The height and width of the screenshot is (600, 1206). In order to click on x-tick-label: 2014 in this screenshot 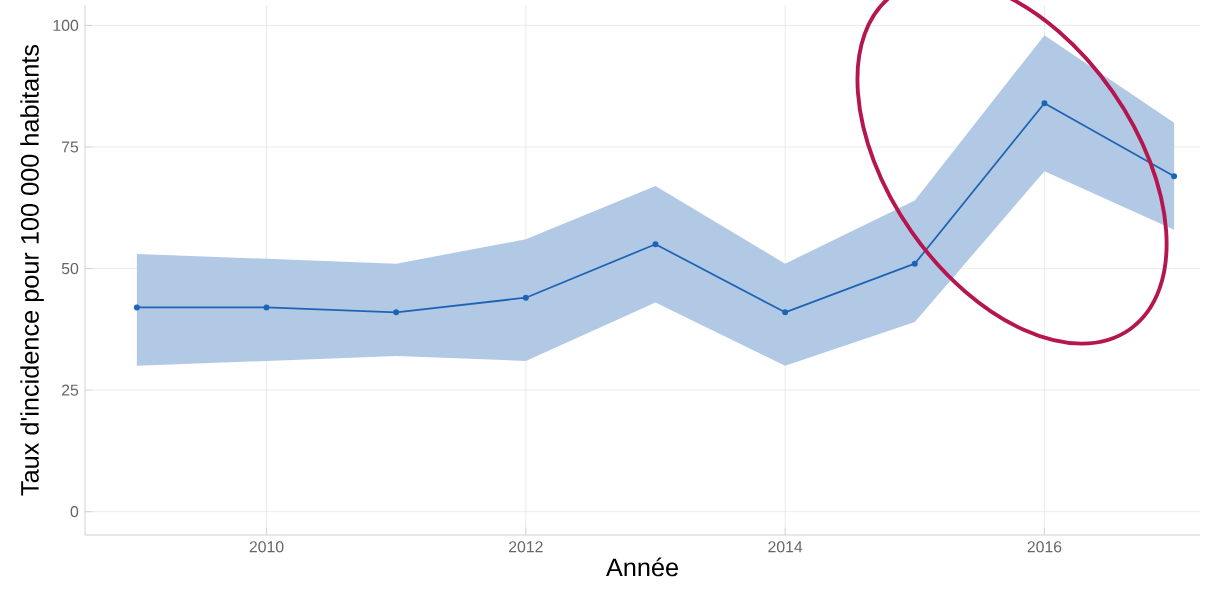, I will do `click(785, 547)`.